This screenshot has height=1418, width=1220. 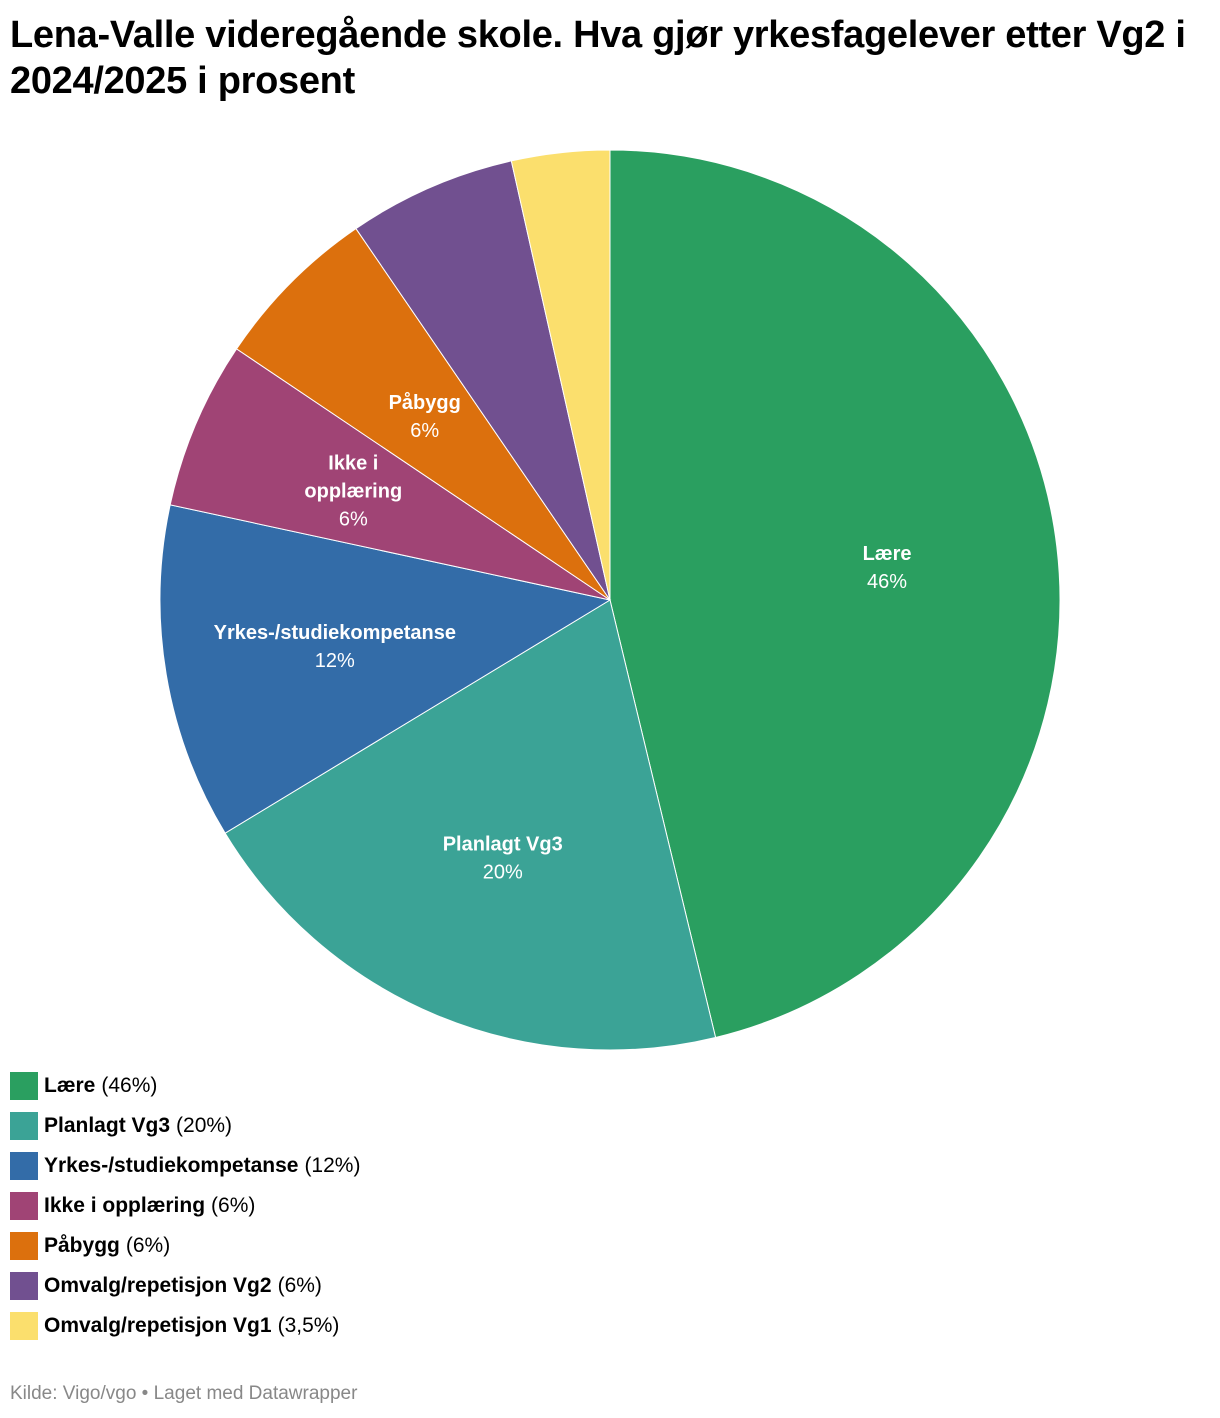 I want to click on pie-slice-omvalg-repetisjon-vg2, so click(x=483, y=380).